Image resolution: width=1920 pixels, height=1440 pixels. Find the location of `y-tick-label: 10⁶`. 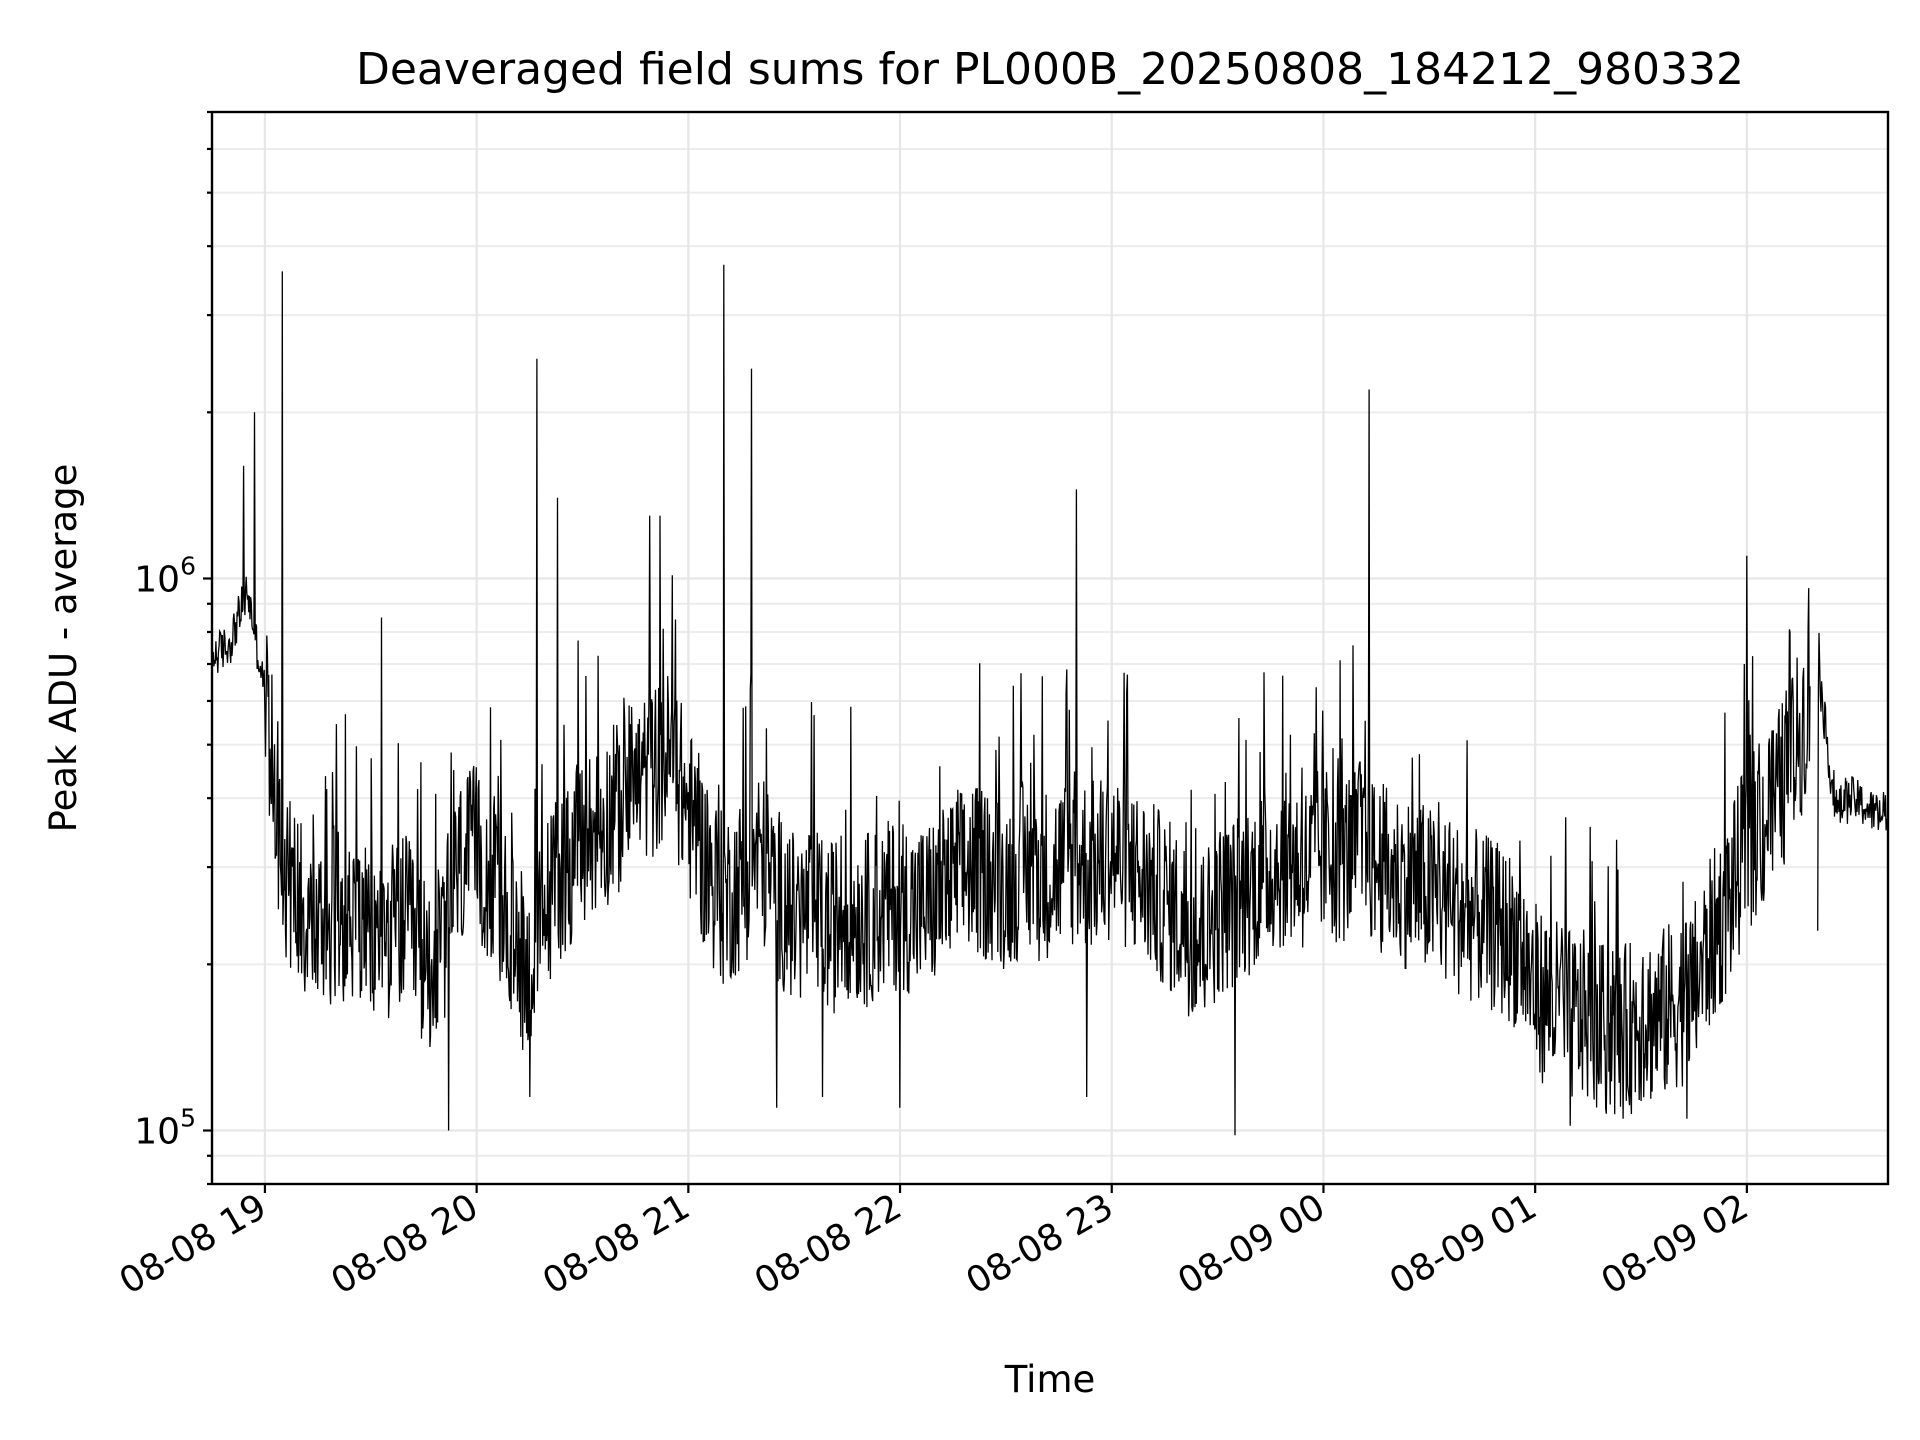

y-tick-label: 10⁶ is located at coordinates (165, 575).